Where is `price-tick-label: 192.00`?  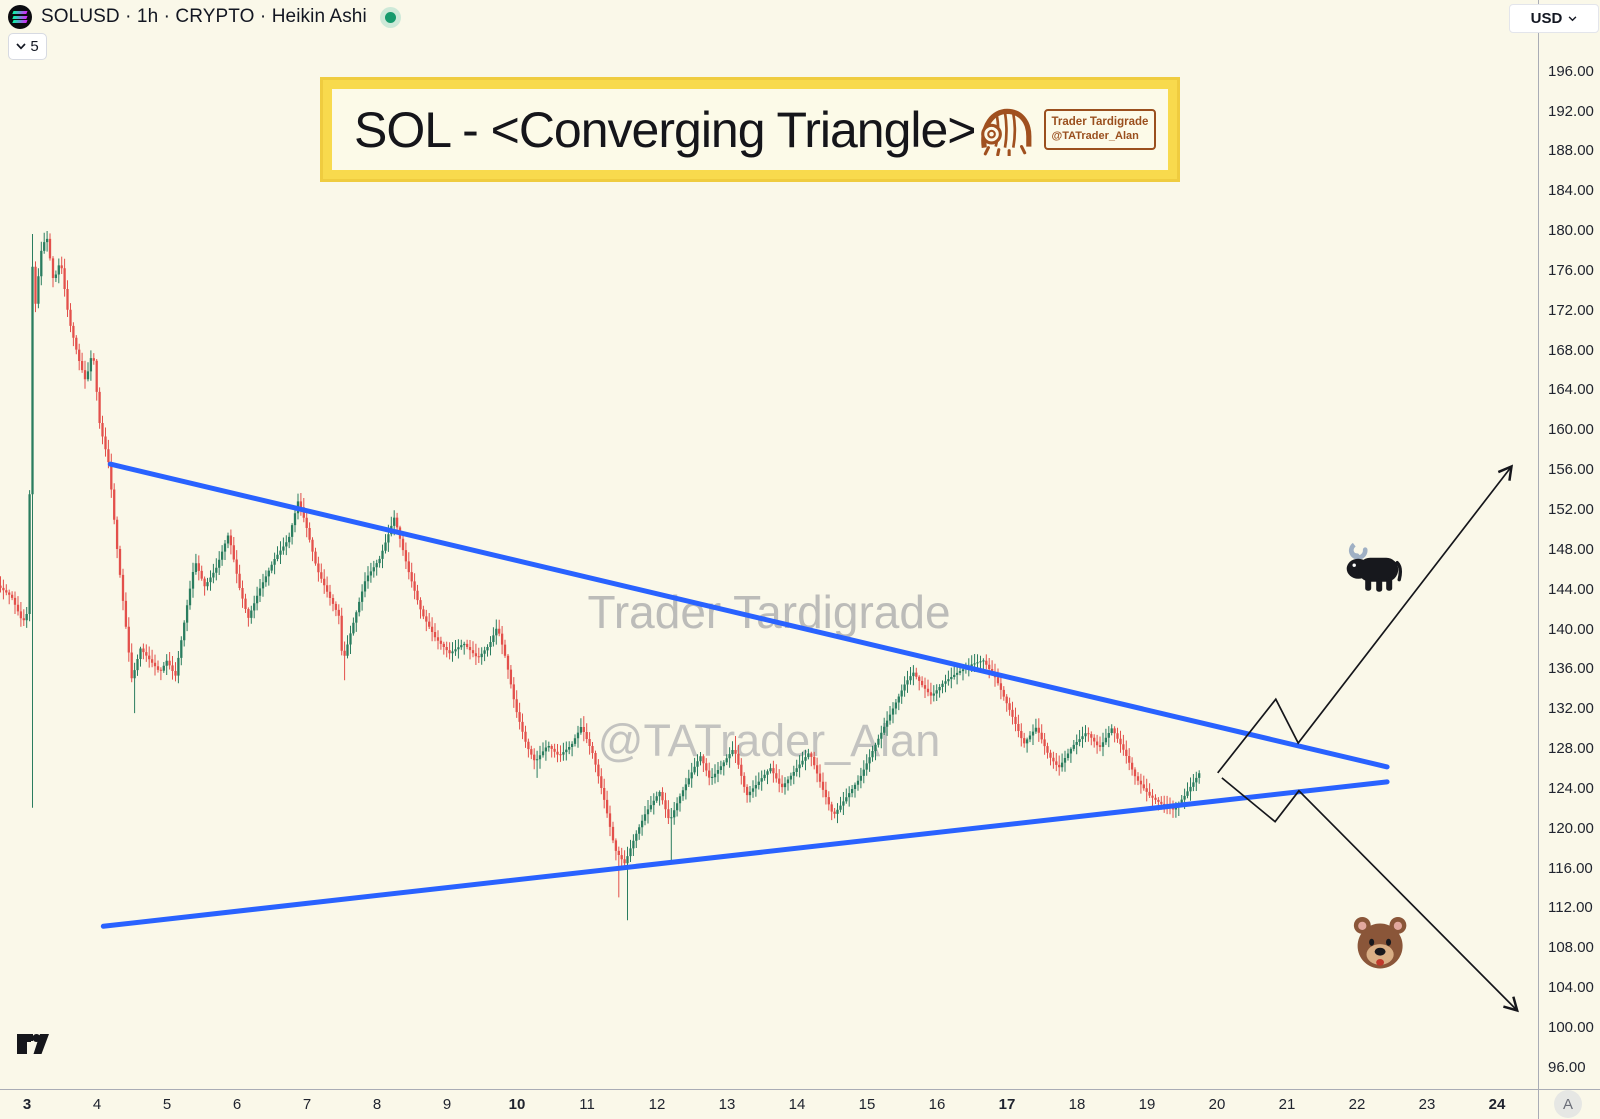 price-tick-label: 192.00 is located at coordinates (1571, 111).